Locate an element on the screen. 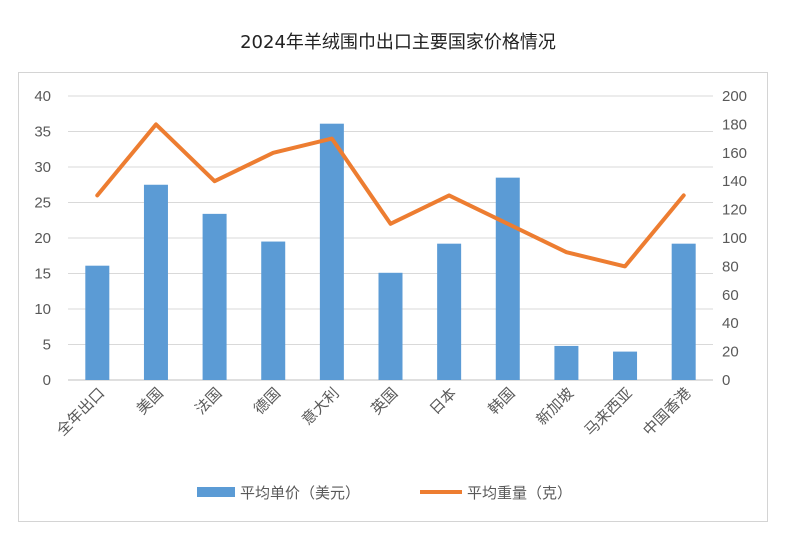  category-label: 意大利 is located at coordinates (320, 406).